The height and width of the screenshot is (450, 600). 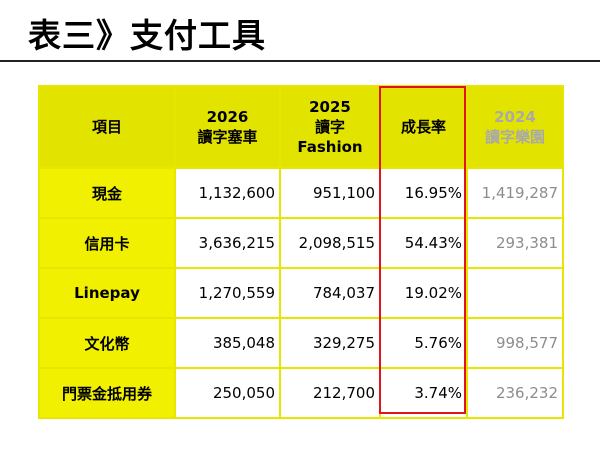 I want to click on title-underline, so click(x=300, y=61).